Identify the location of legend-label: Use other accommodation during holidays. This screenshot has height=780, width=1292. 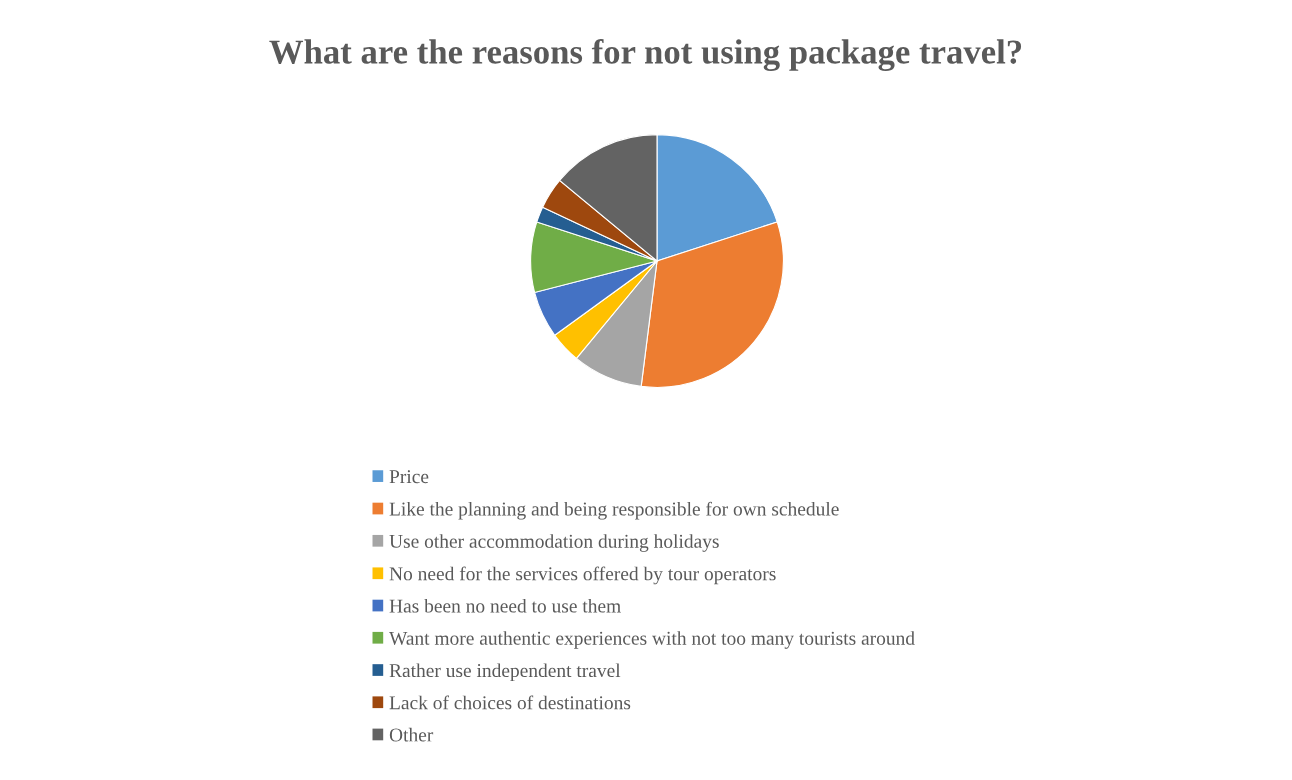
(554, 543).